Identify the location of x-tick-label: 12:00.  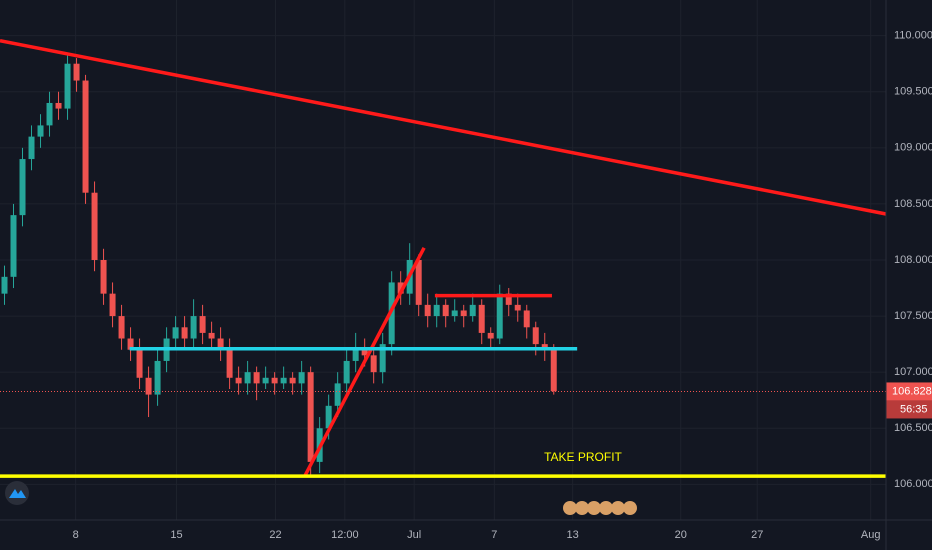
(345, 535).